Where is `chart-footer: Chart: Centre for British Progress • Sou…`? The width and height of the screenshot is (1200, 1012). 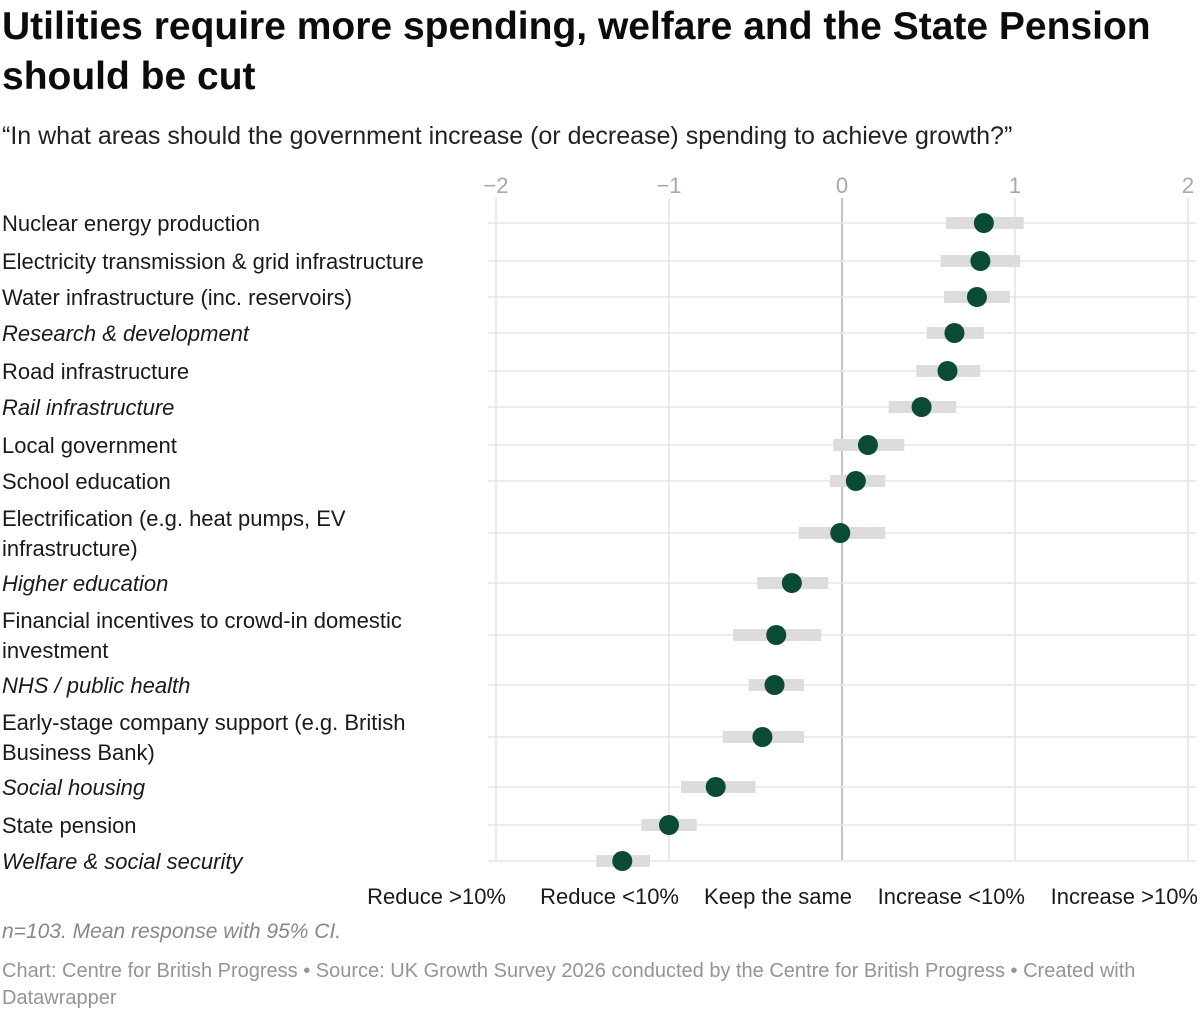
chart-footer: Chart: Centre for British Progress • Sou… is located at coordinates (569, 984).